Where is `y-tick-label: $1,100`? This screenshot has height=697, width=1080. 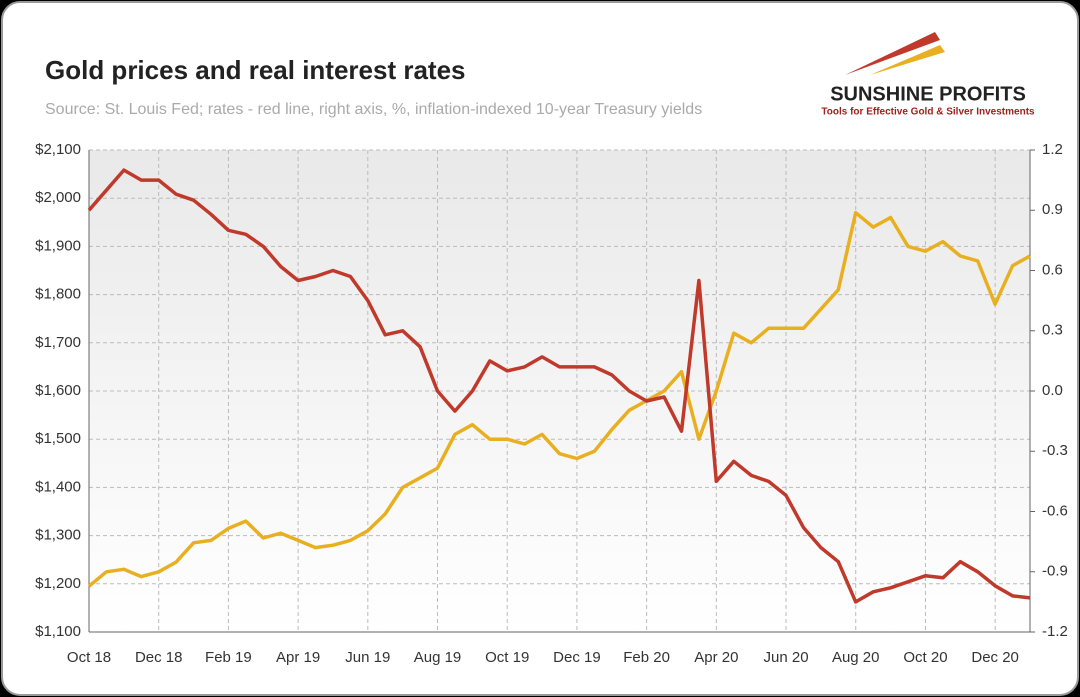 y-tick-label: $1,100 is located at coordinates (58, 631).